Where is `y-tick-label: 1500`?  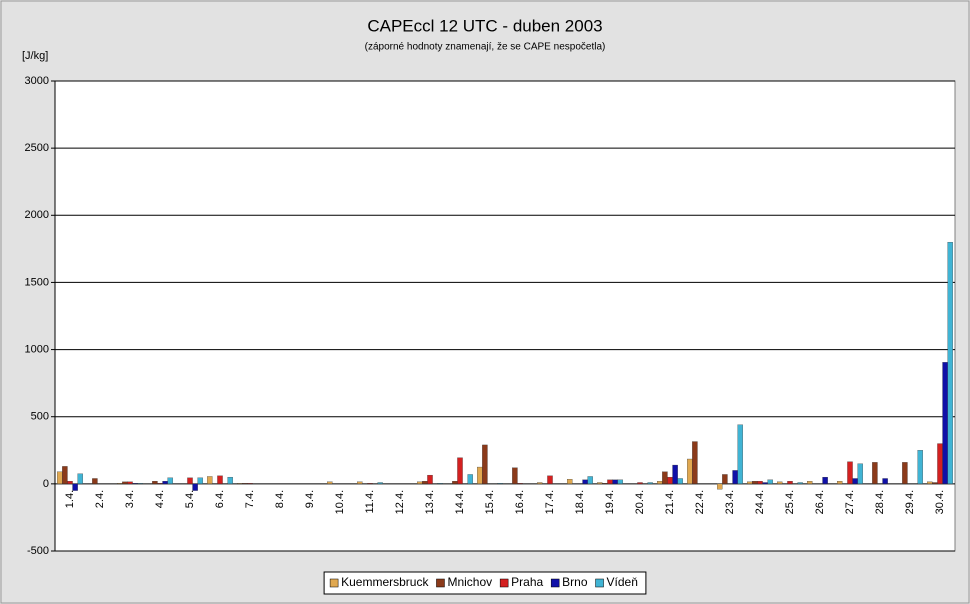
y-tick-label: 1500 is located at coordinates (37, 282).